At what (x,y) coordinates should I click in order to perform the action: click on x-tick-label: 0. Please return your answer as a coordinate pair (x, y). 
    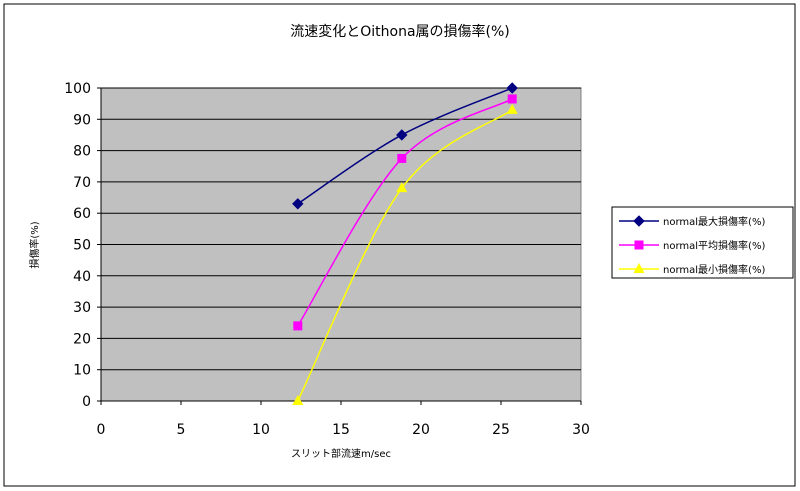
    Looking at the image, I should click on (101, 430).